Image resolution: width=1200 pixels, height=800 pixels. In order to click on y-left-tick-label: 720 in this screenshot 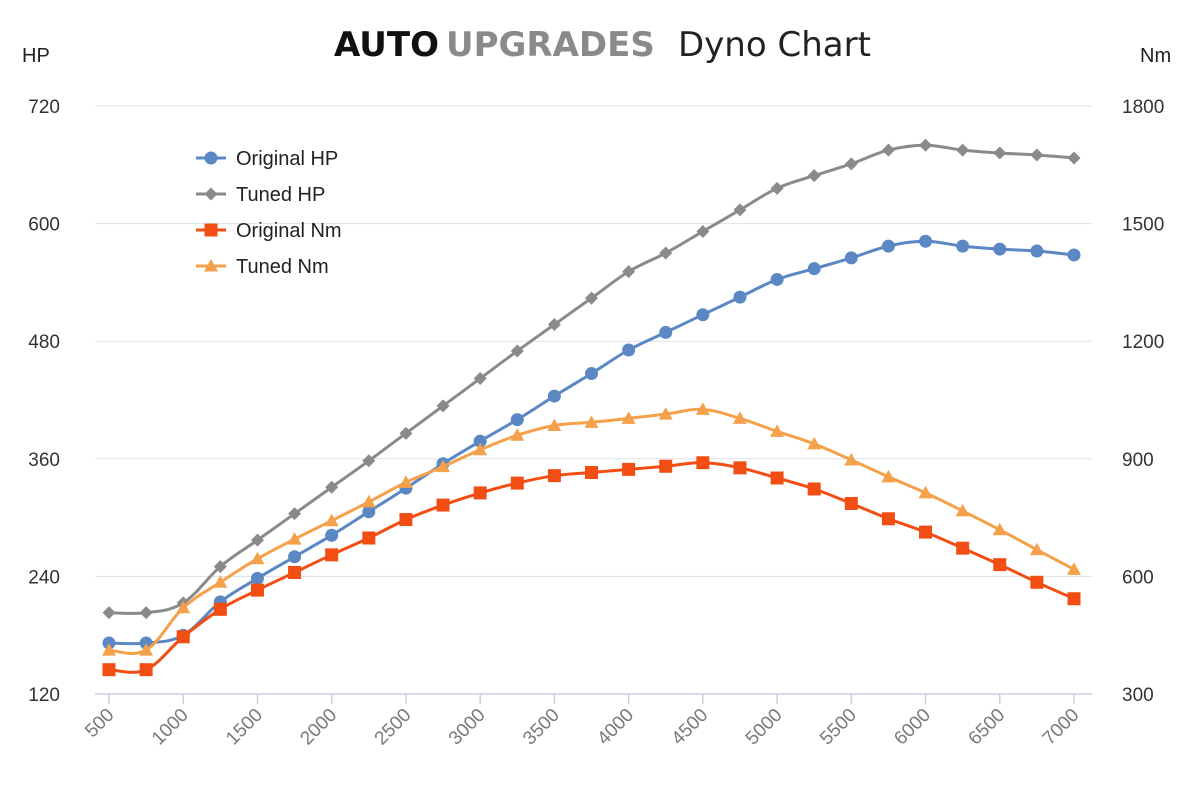, I will do `click(44, 107)`.